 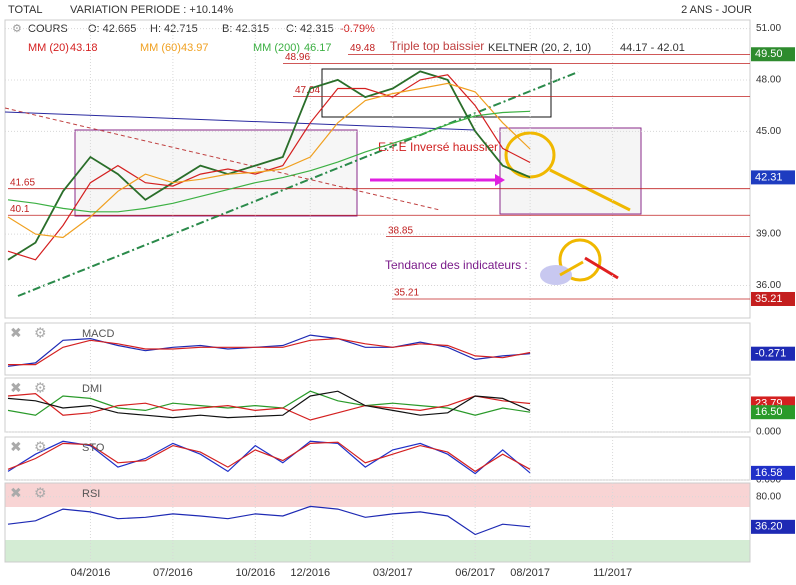 What do you see at coordinates (769, 177) in the screenshot?
I see `value-tag-label: 42.31` at bounding box center [769, 177].